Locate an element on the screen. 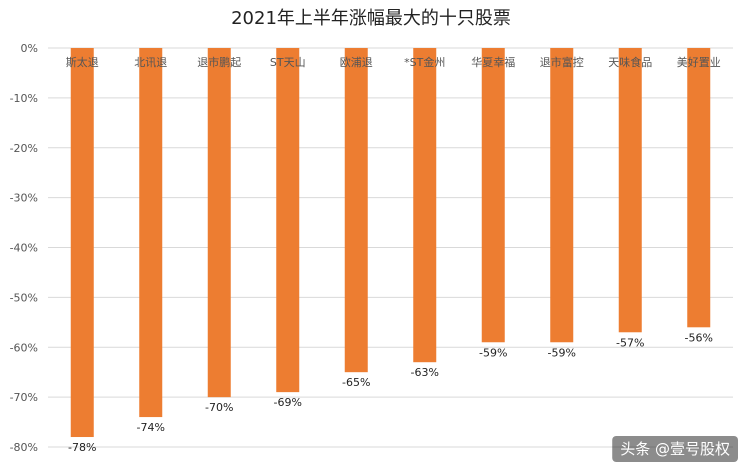 This screenshot has height=470, width=743. data-label: -56% is located at coordinates (699, 337).